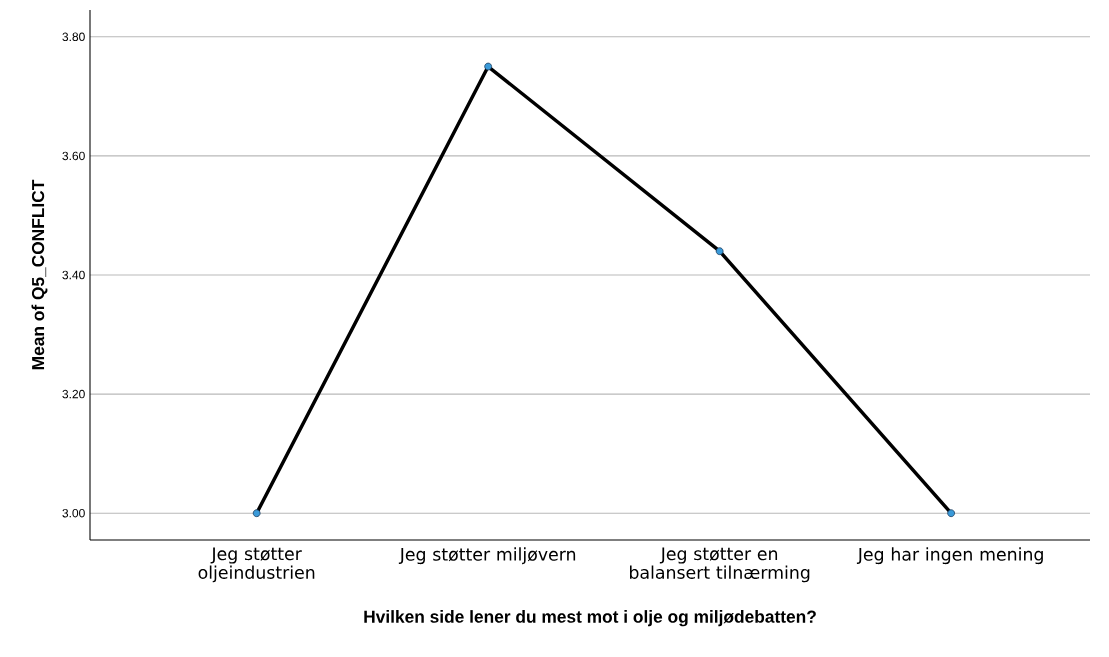 The height and width of the screenshot is (657, 1109). Describe the element at coordinates (39, 274) in the screenshot. I see `y-axis-title: Mean of Q5_CONFLICT` at that location.